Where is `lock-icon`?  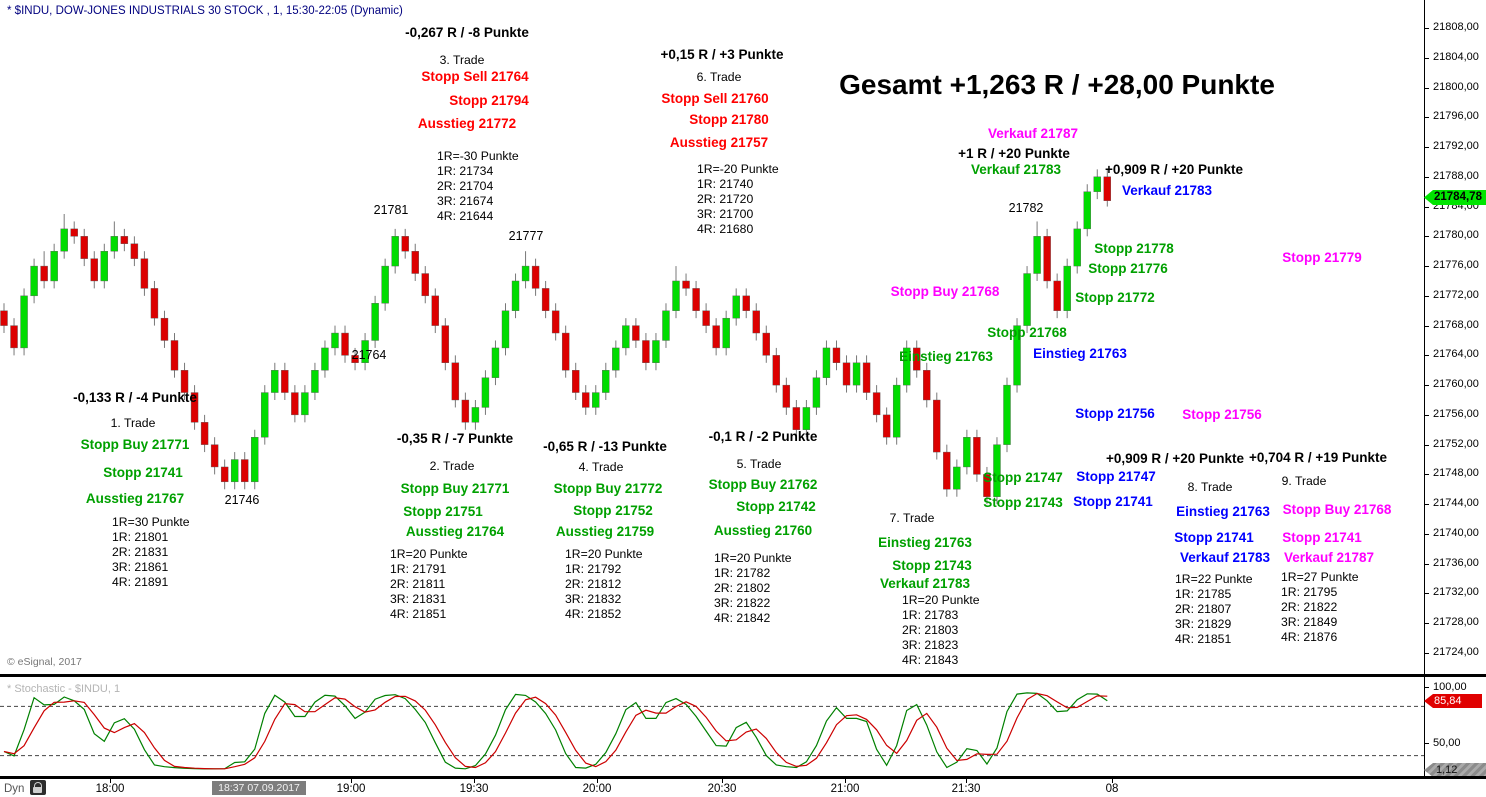 lock-icon is located at coordinates (38, 787).